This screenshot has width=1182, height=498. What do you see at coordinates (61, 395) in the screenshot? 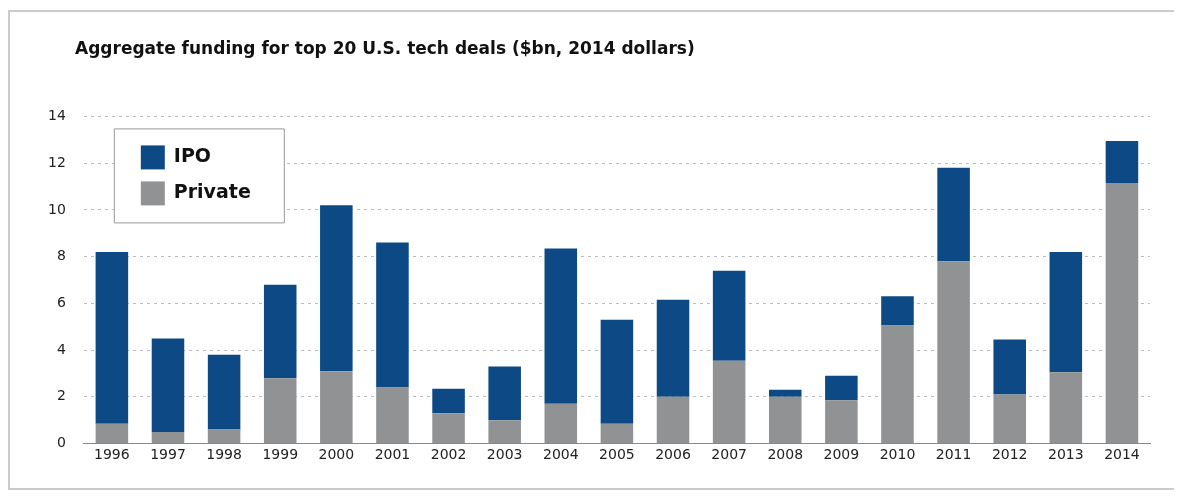
I see `y-tick-label: 2` at bounding box center [61, 395].